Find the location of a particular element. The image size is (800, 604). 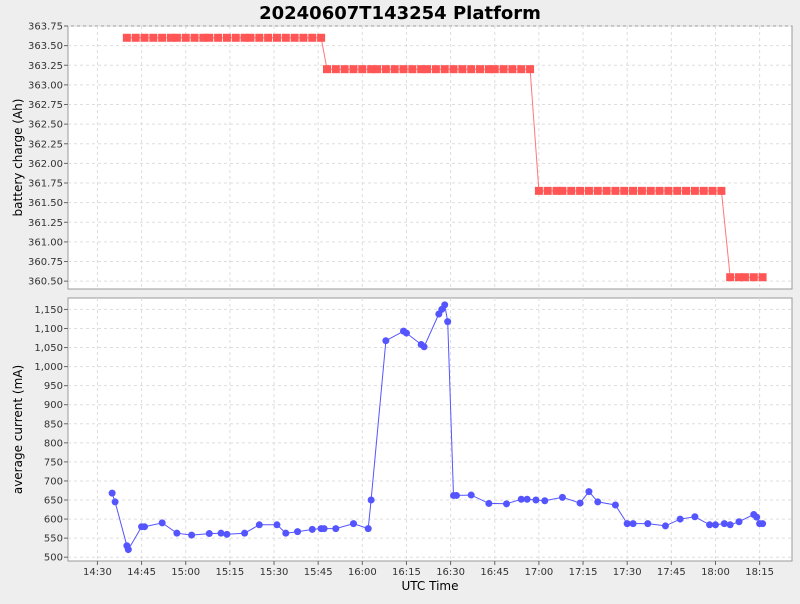

x-tick-label: 16:30 is located at coordinates (450, 572).